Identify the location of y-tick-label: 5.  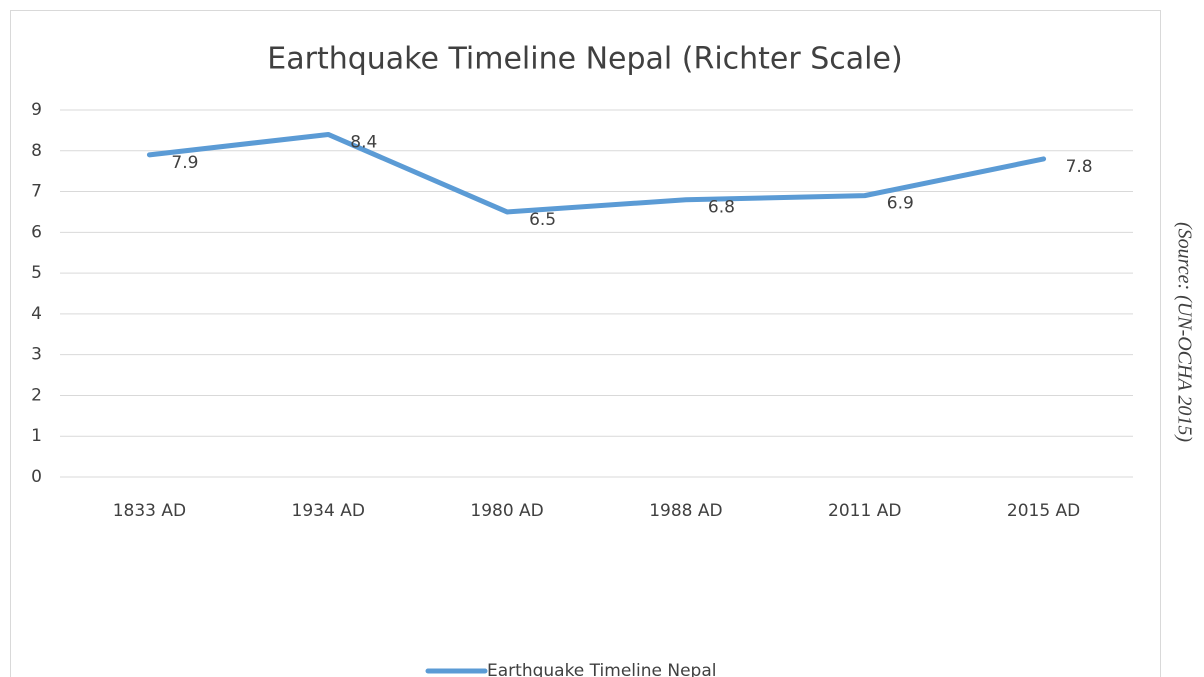
(36, 273).